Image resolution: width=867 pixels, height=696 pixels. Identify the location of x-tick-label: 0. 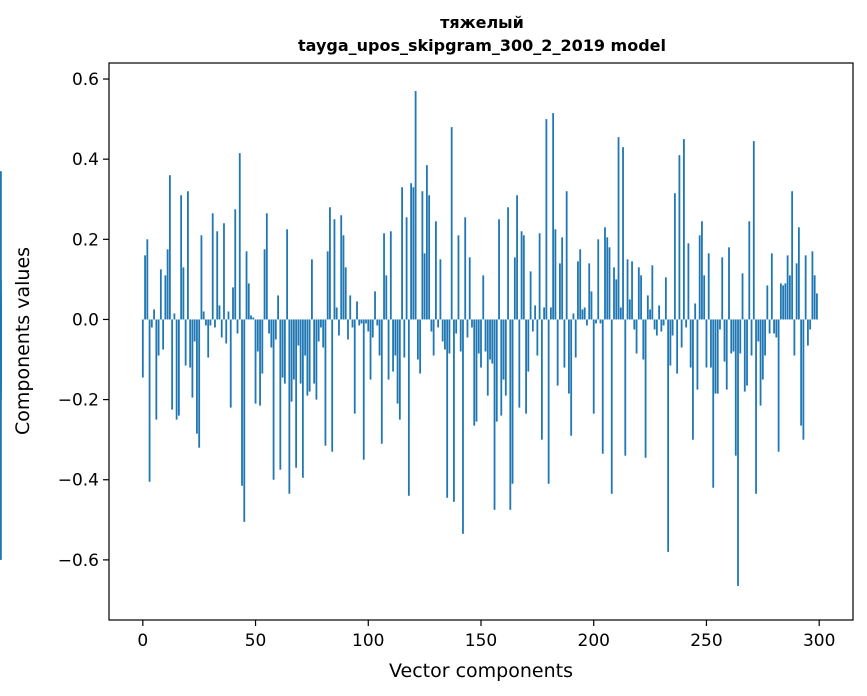
(142, 641).